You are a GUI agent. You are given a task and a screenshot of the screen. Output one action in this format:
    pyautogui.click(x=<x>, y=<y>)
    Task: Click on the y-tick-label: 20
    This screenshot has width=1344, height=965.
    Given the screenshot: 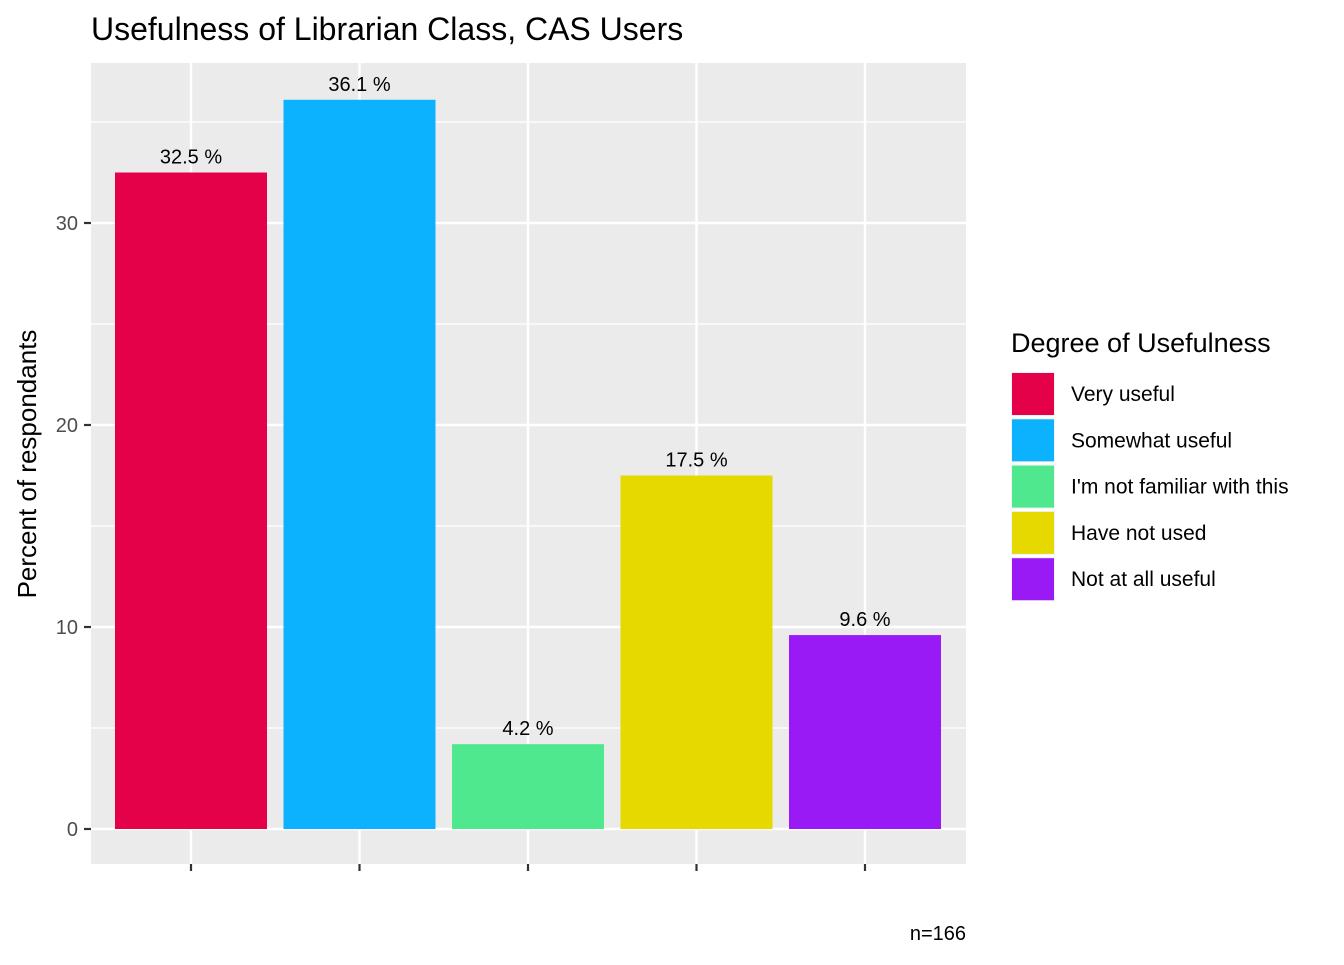 What is the action you would take?
    pyautogui.click(x=67, y=426)
    